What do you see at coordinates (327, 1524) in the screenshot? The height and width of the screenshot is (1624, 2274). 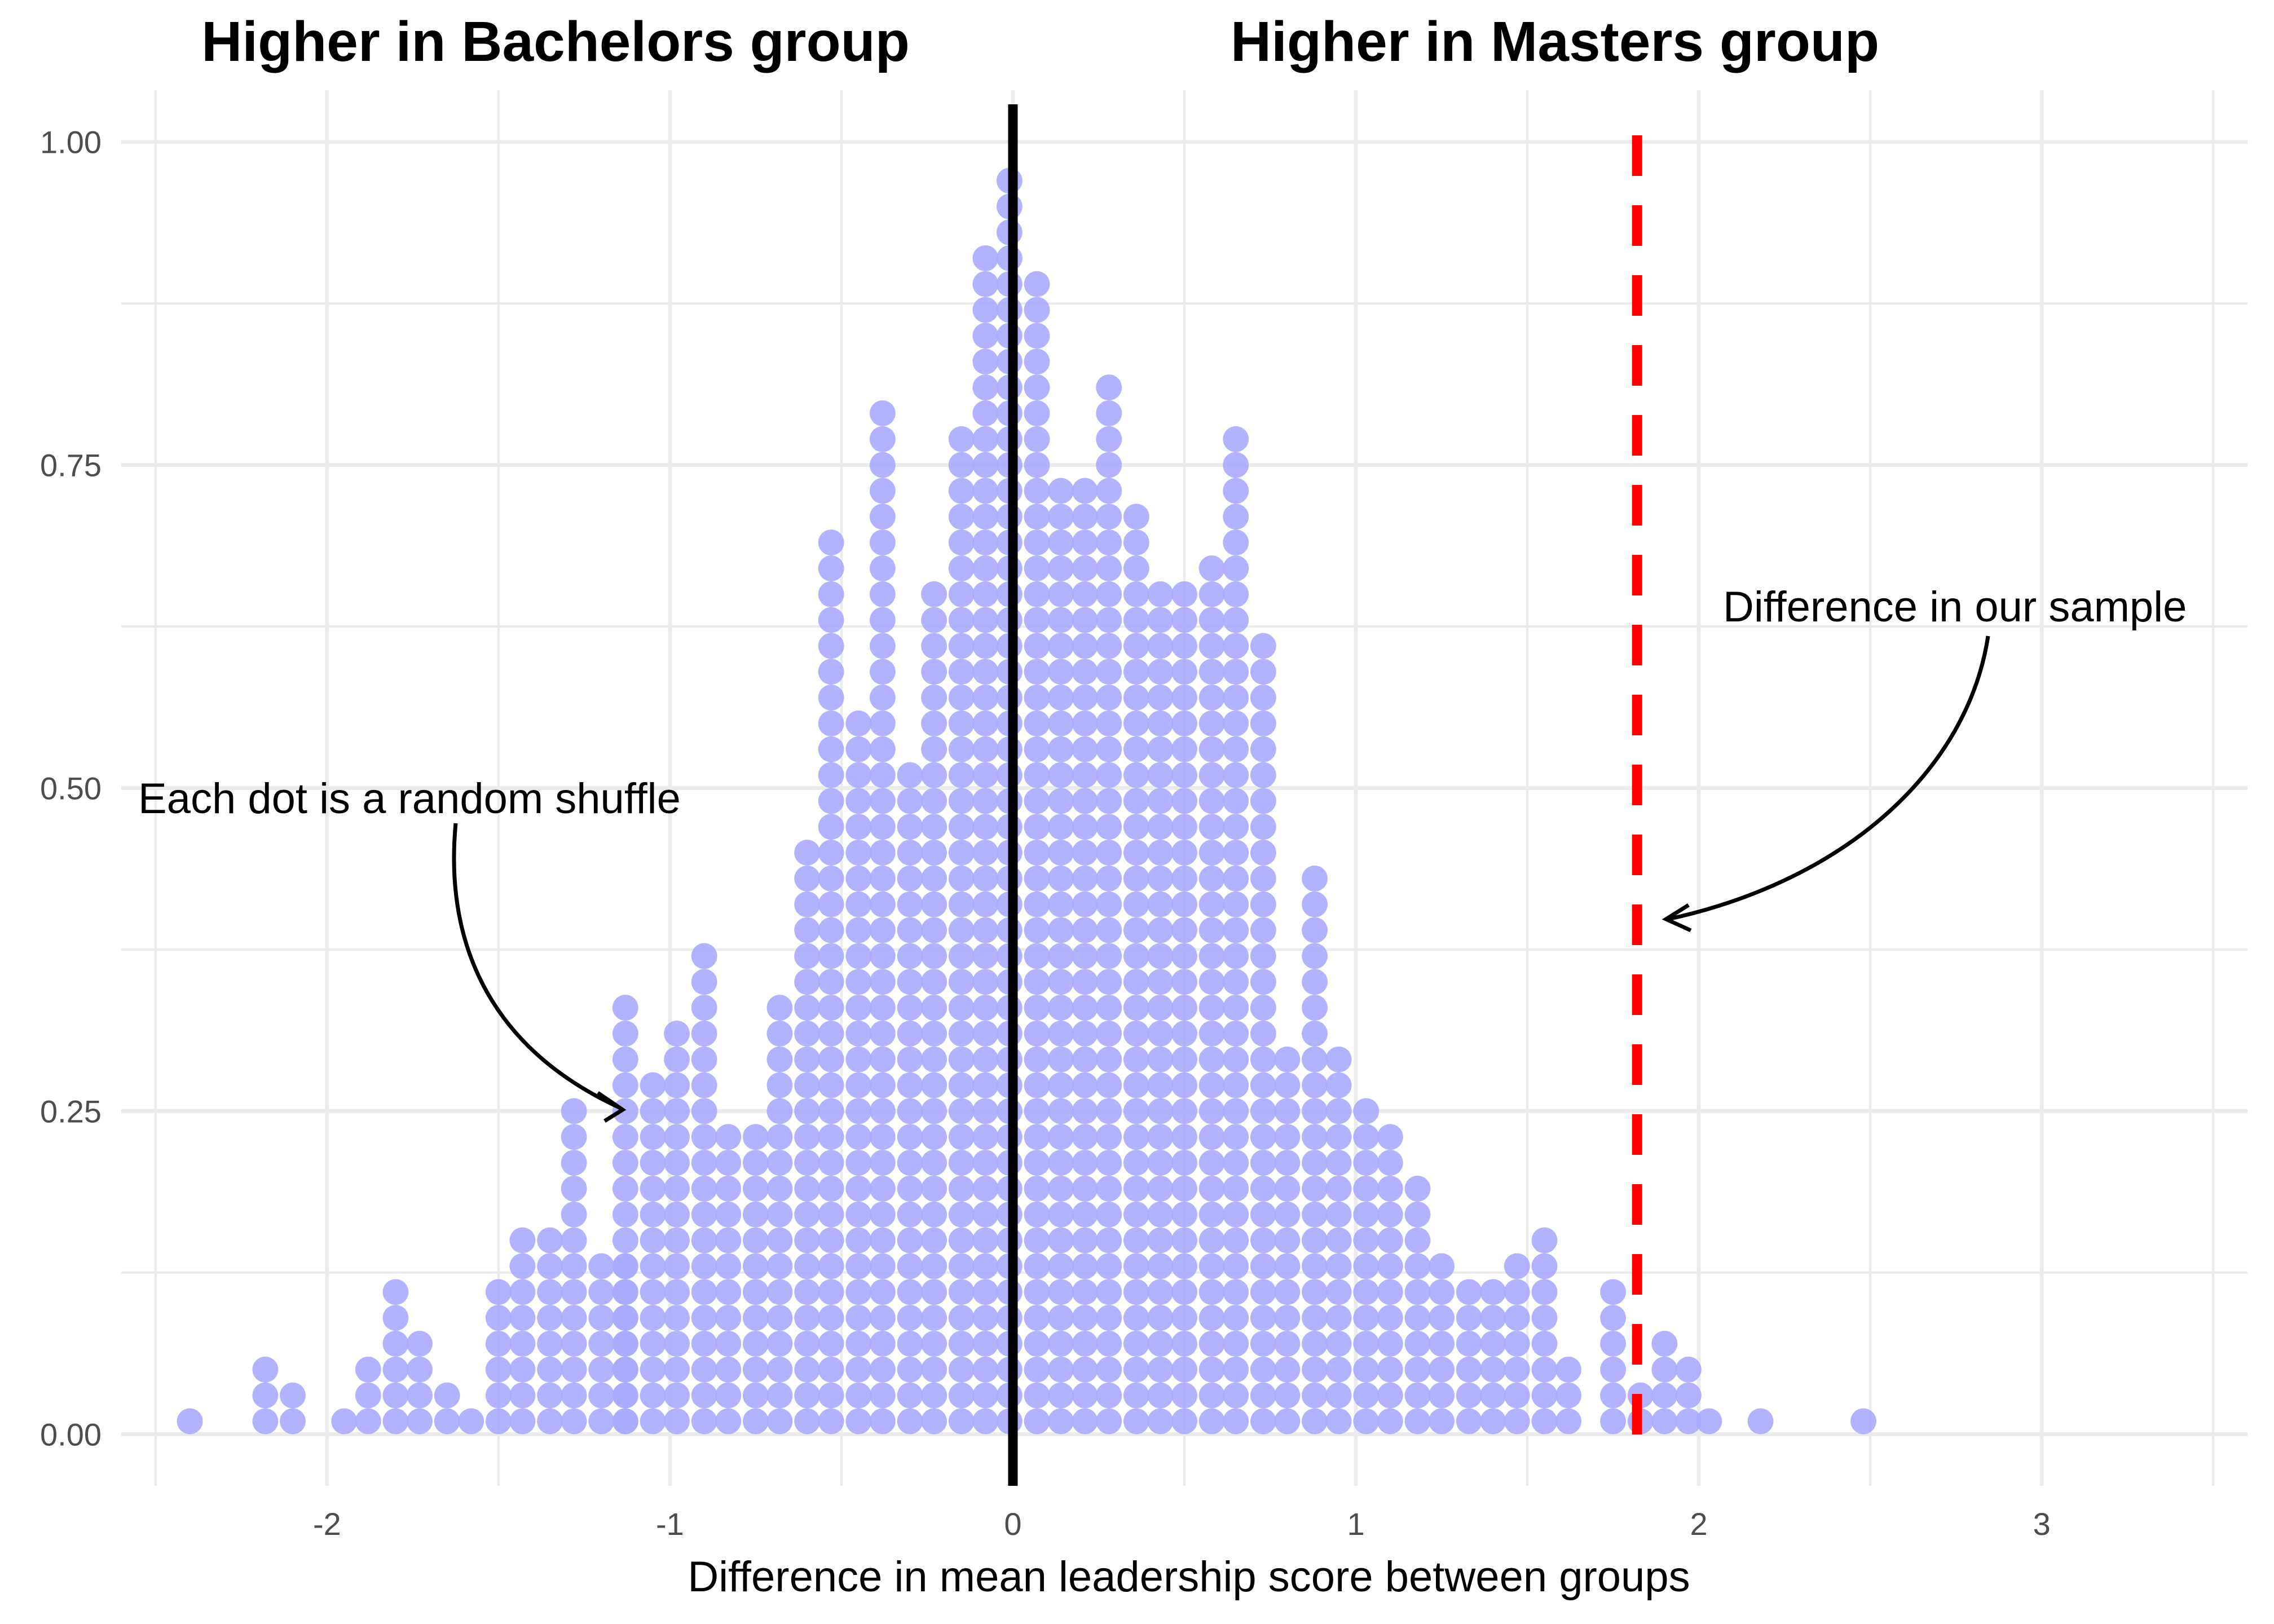 I see `x-tick-label: -2` at bounding box center [327, 1524].